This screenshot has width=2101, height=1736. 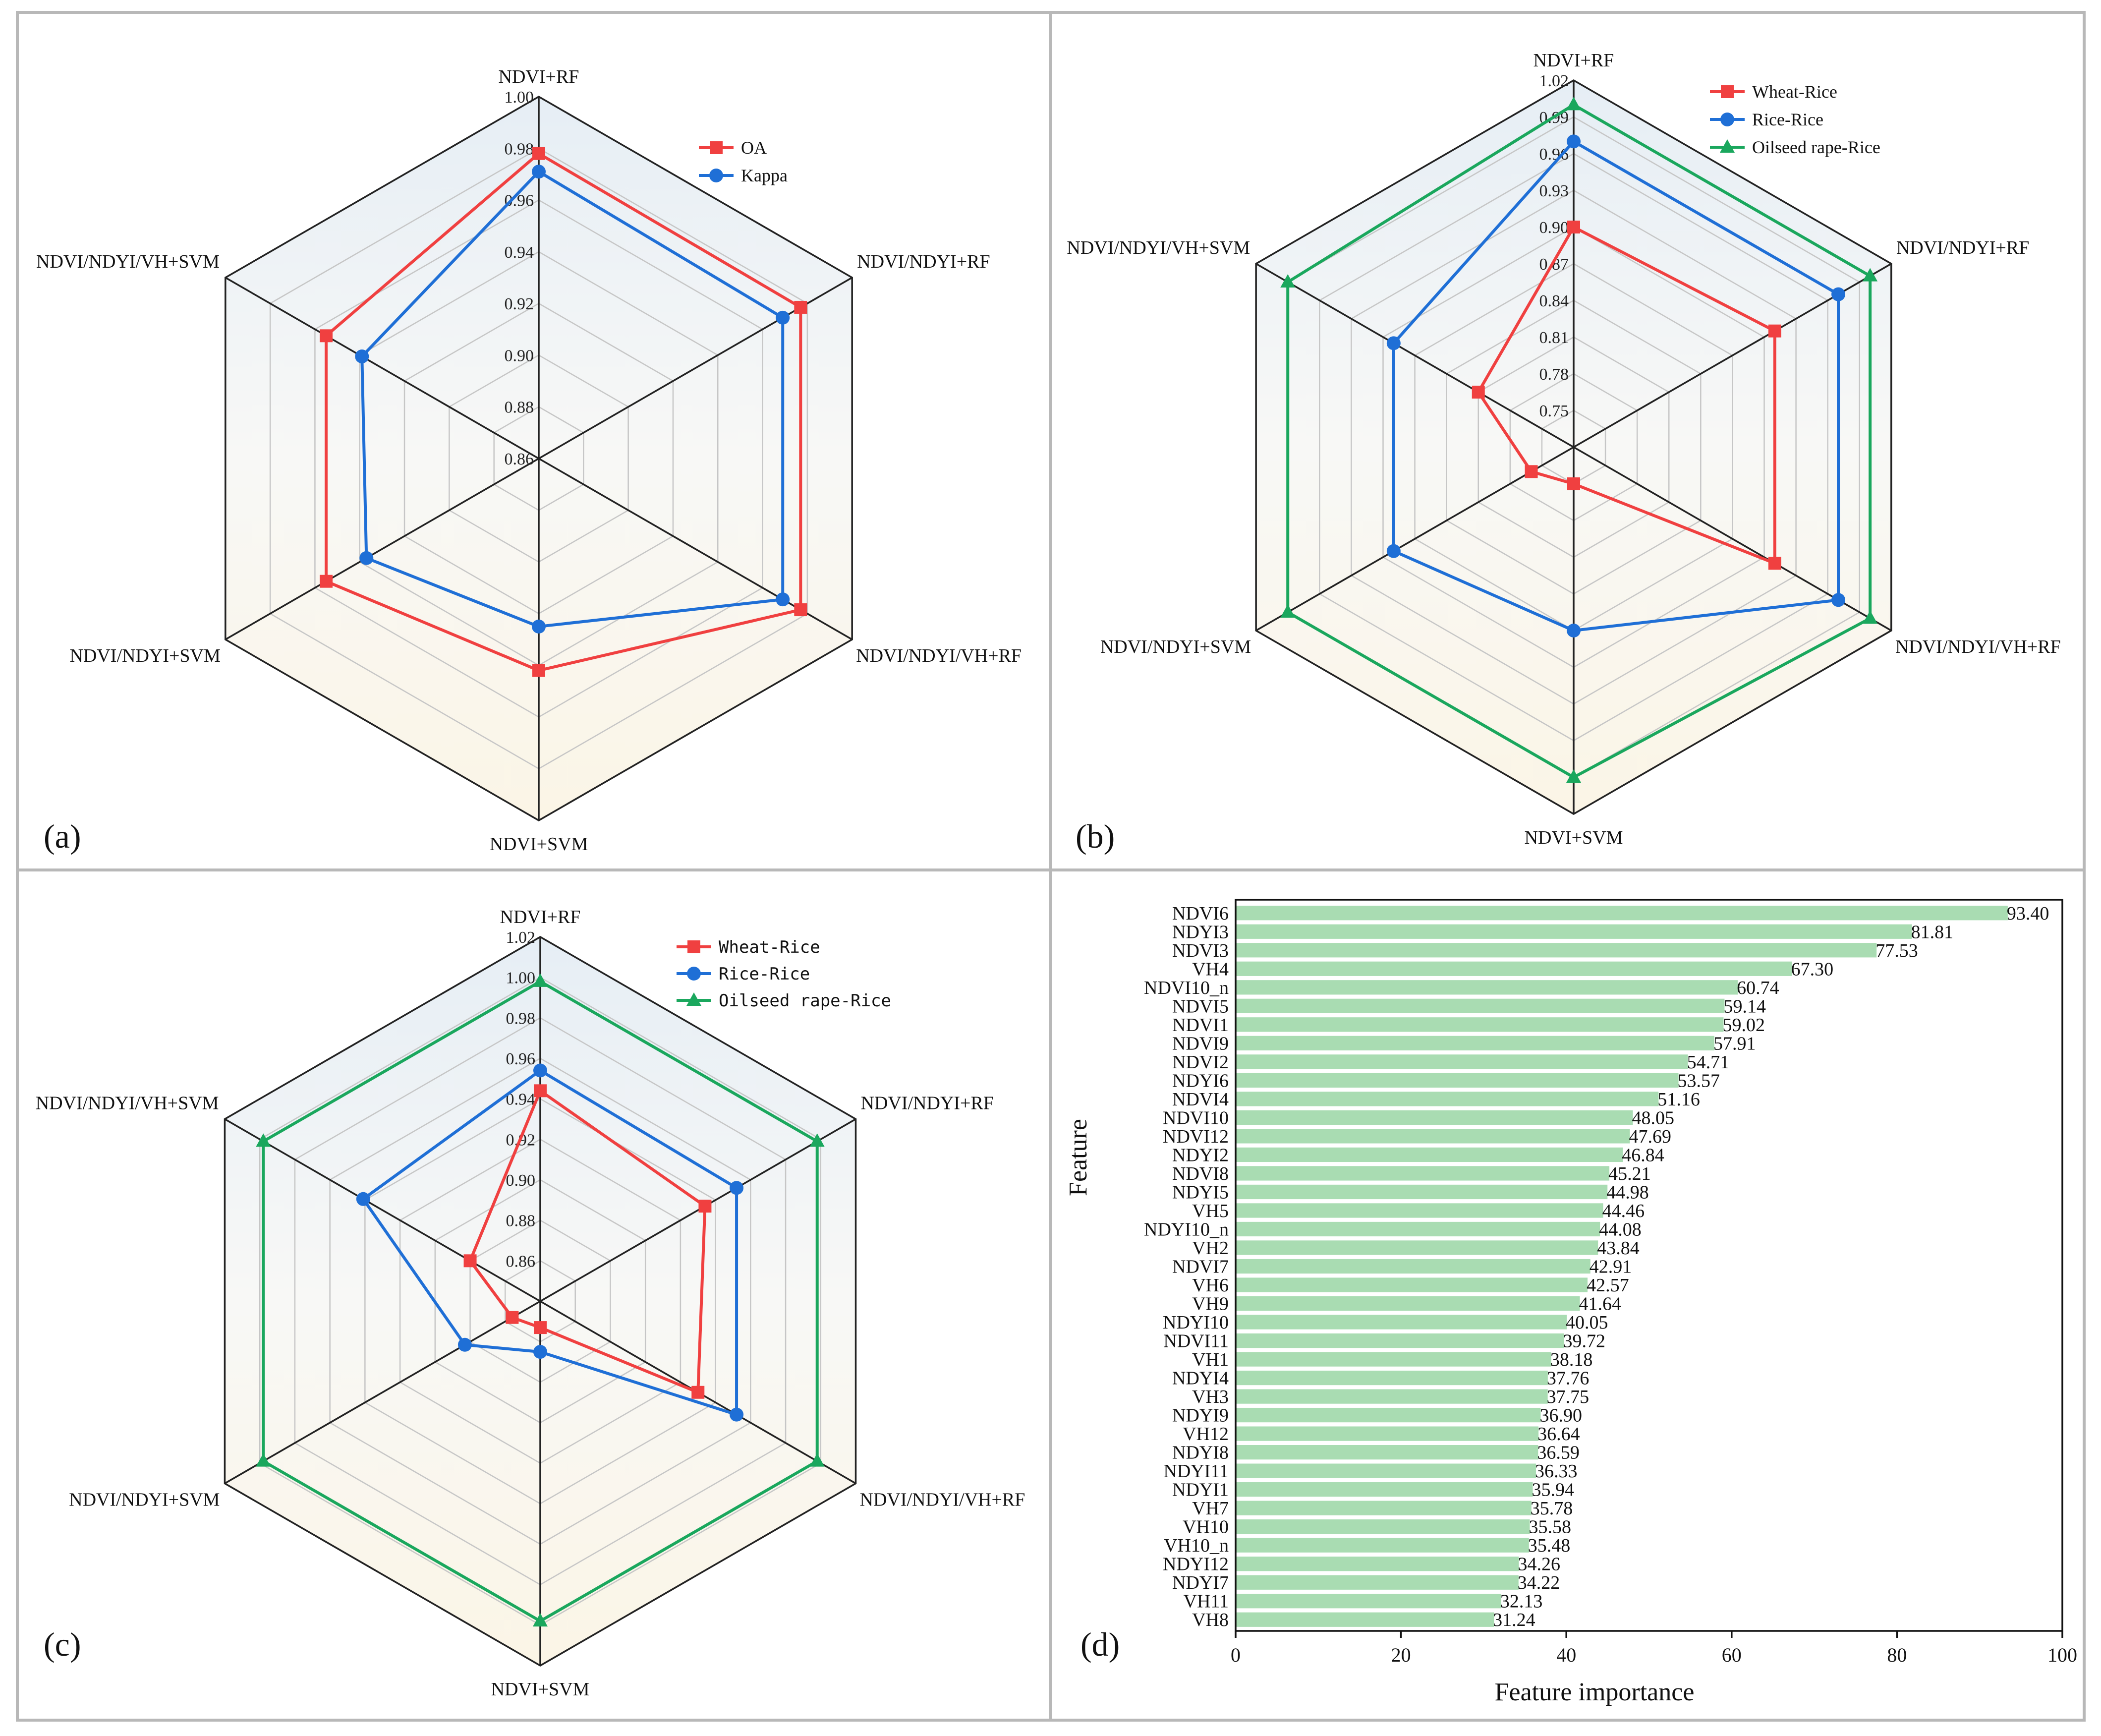 What do you see at coordinates (1201, 1025) in the screenshot?
I see `bar-category-label: NDVI1` at bounding box center [1201, 1025].